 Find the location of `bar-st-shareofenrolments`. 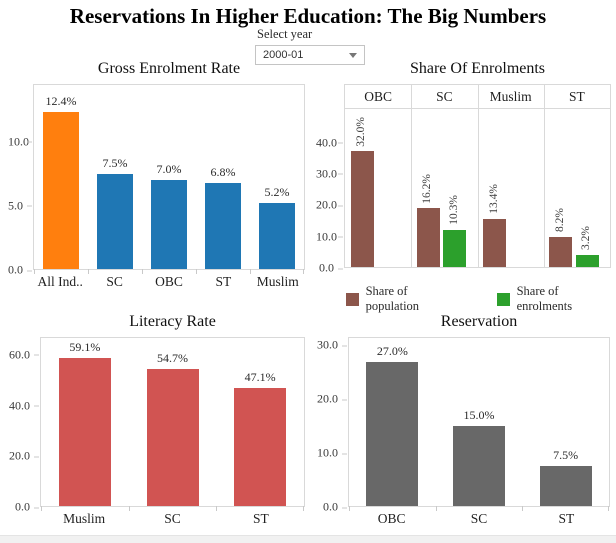

bar-st-shareofenrolments is located at coordinates (587, 261).